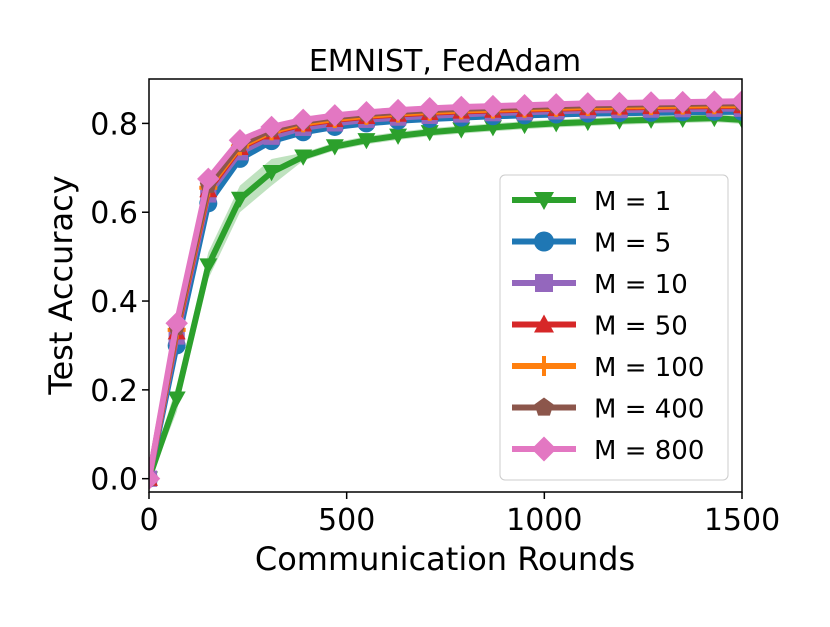  What do you see at coordinates (632, 202) in the screenshot?
I see `legend-label: M = 1` at bounding box center [632, 202].